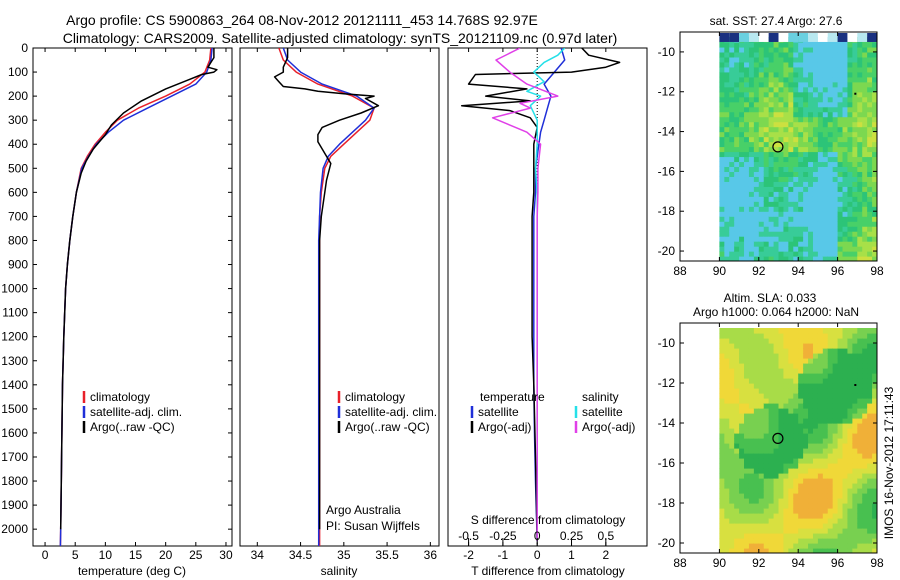 The height and width of the screenshot is (580, 900). Describe the element at coordinates (548, 571) in the screenshot. I see `t-difference-label: T difference from climatology` at that location.